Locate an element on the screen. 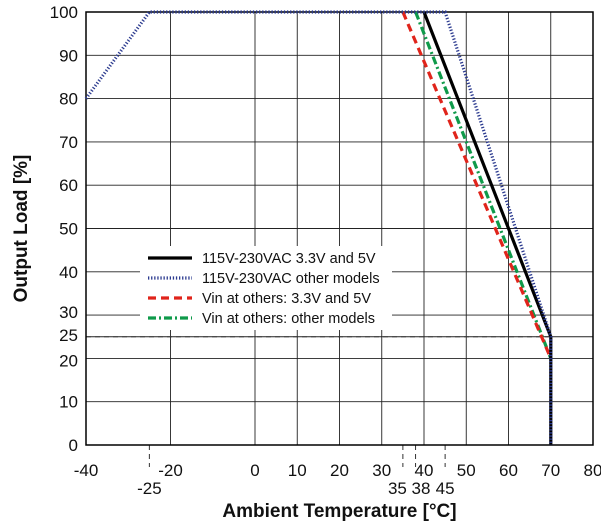 This screenshot has width=601, height=523. x-tick-label: 60 is located at coordinates (508, 470).